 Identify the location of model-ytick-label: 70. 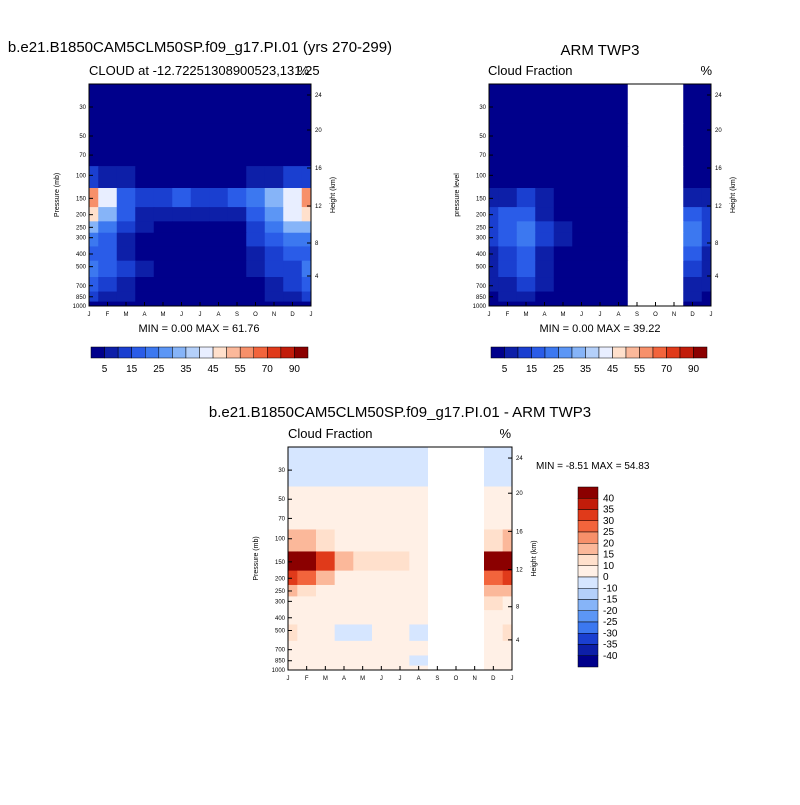
(82, 156).